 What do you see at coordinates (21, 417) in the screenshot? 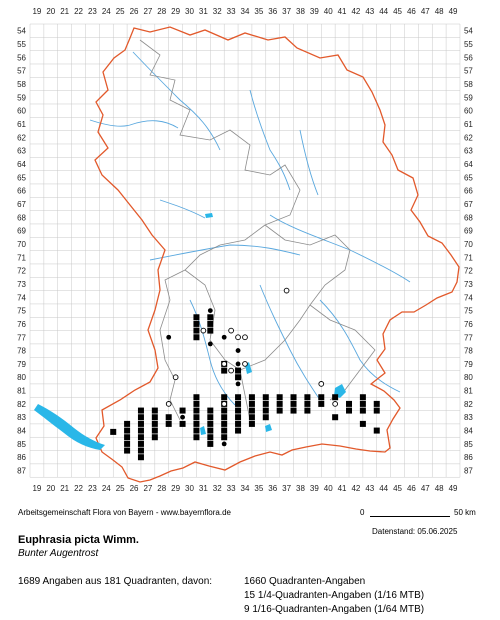
I see `row-label: 83` at bounding box center [21, 417].